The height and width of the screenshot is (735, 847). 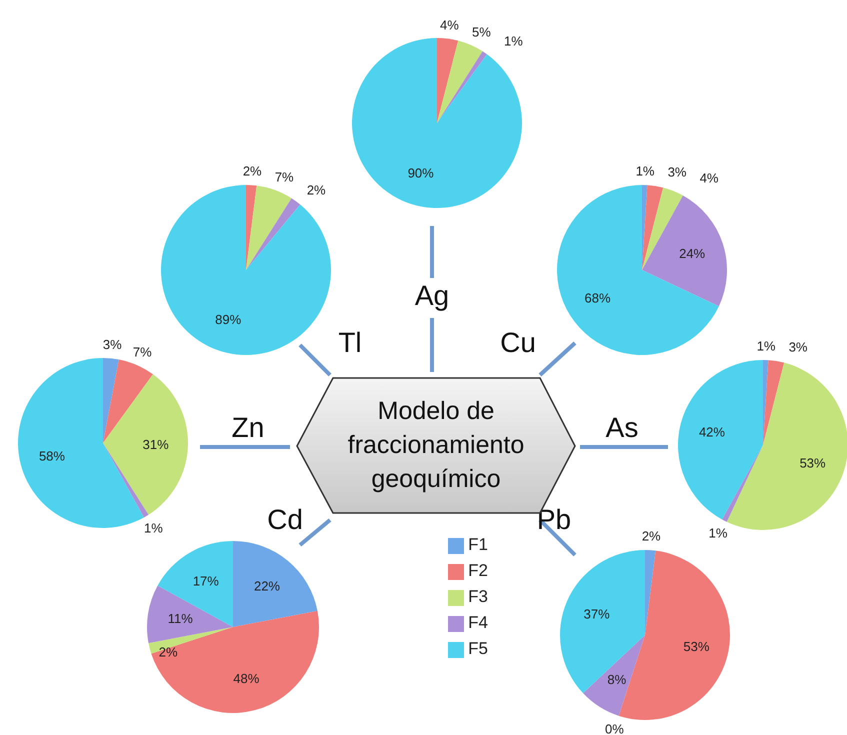 What do you see at coordinates (248, 428) in the screenshot?
I see `text: Zn` at bounding box center [248, 428].